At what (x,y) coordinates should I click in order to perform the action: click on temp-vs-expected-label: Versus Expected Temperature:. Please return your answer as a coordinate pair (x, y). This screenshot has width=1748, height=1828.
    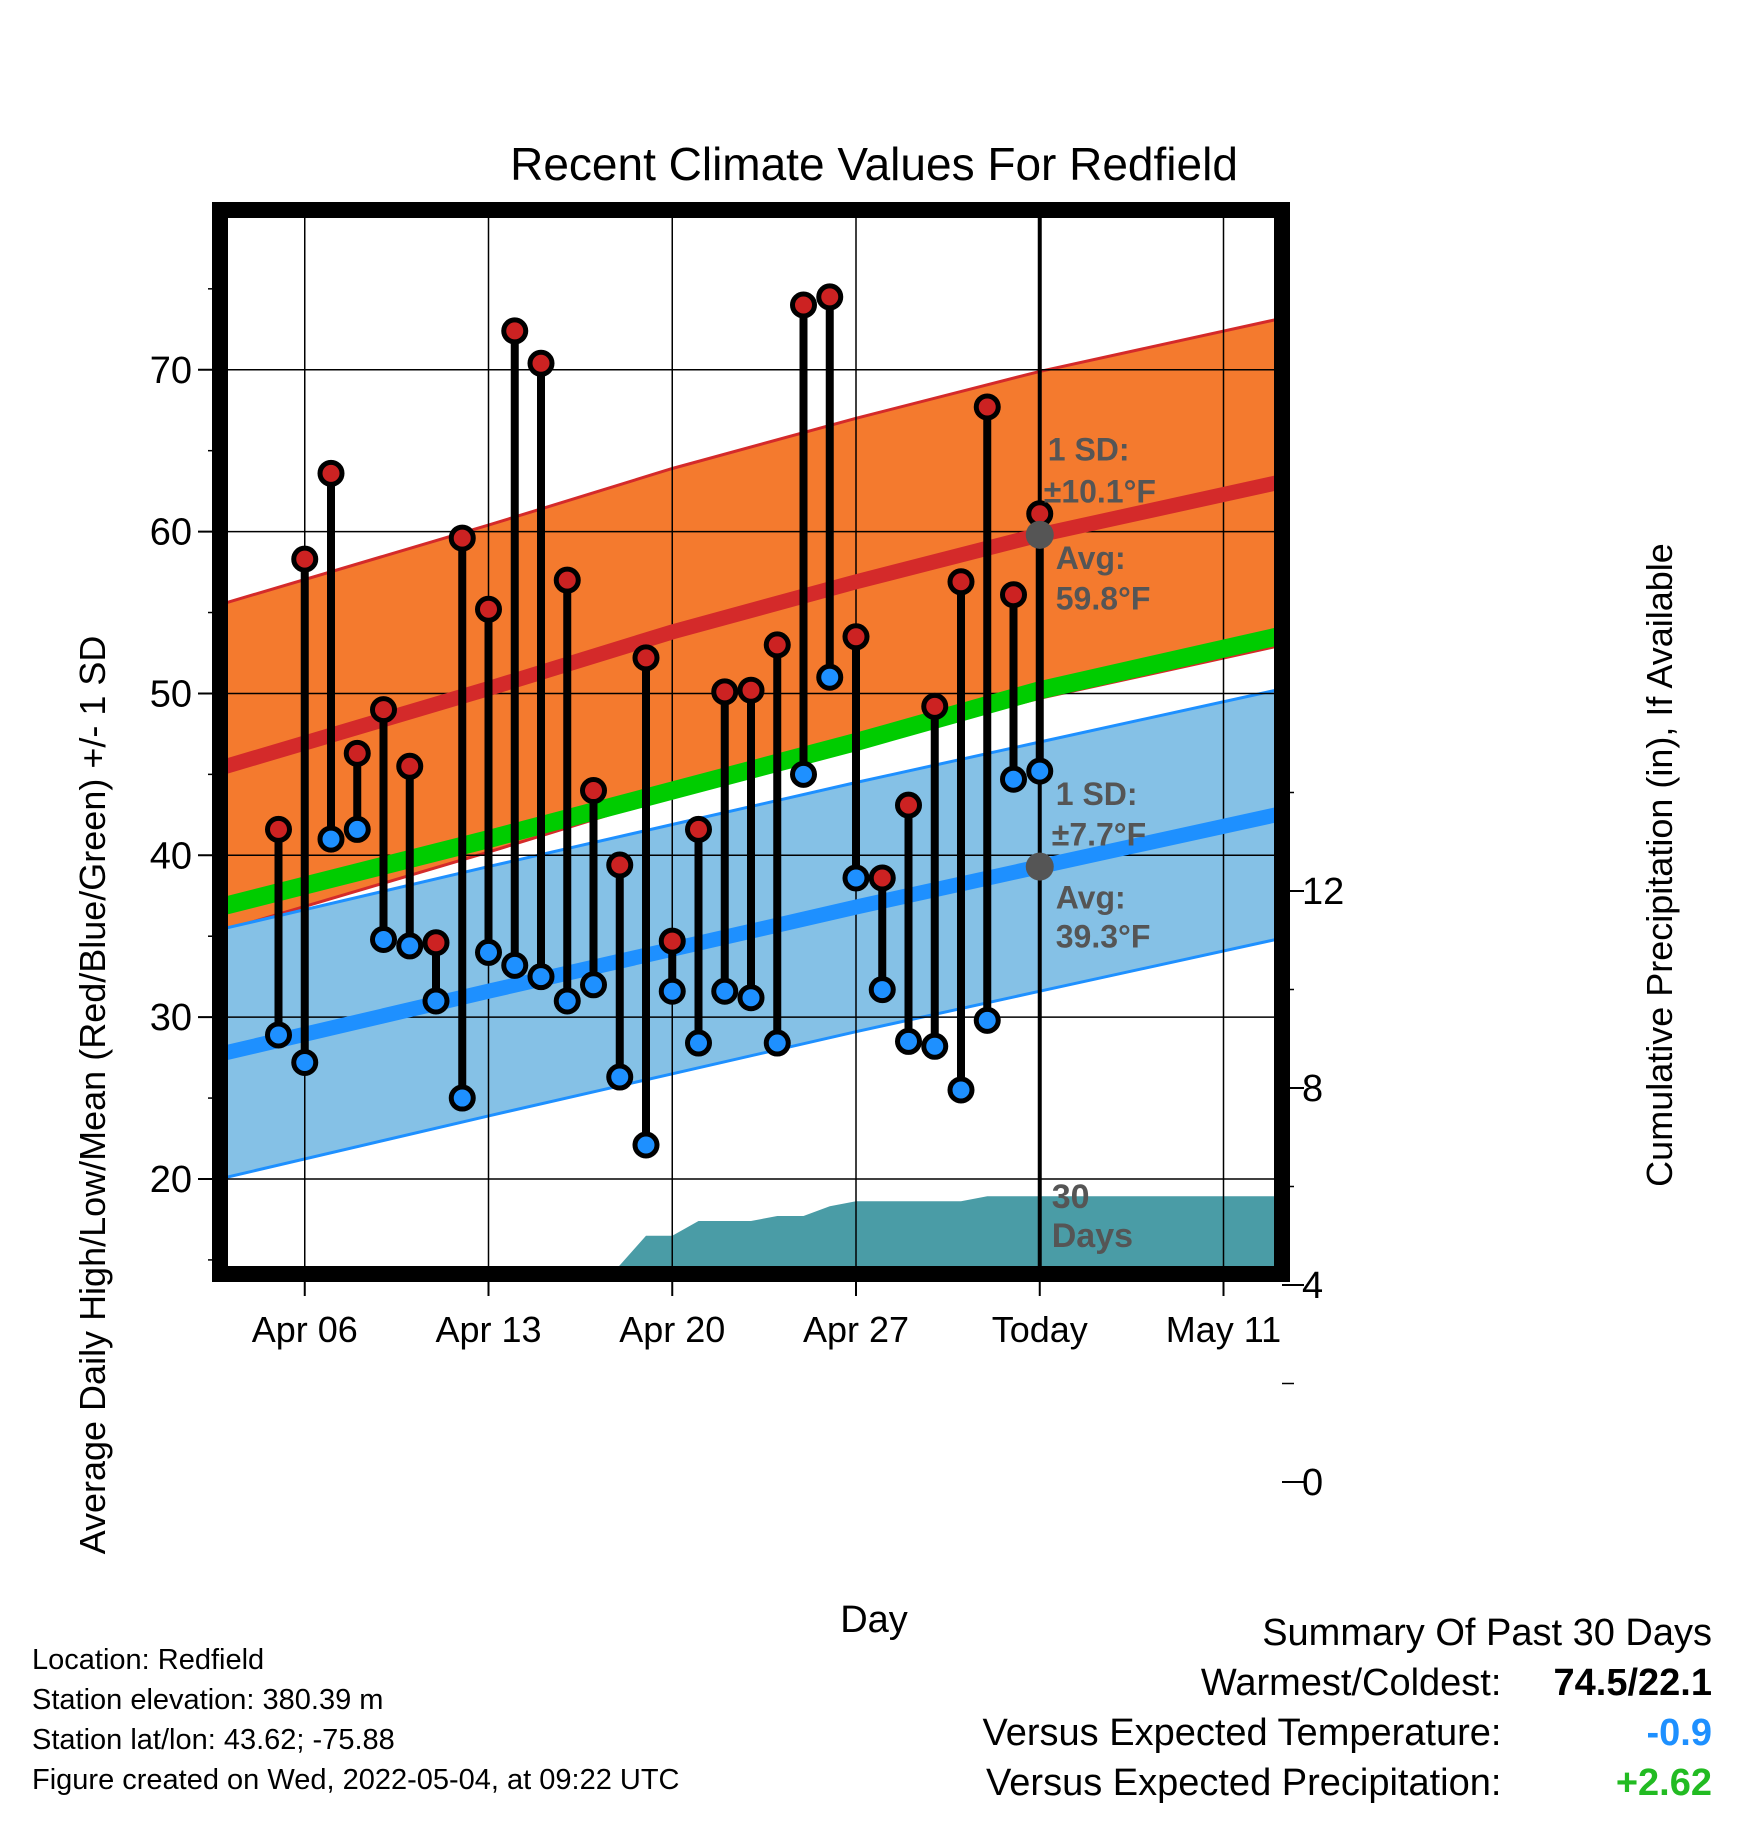
    Looking at the image, I should click on (1242, 1733).